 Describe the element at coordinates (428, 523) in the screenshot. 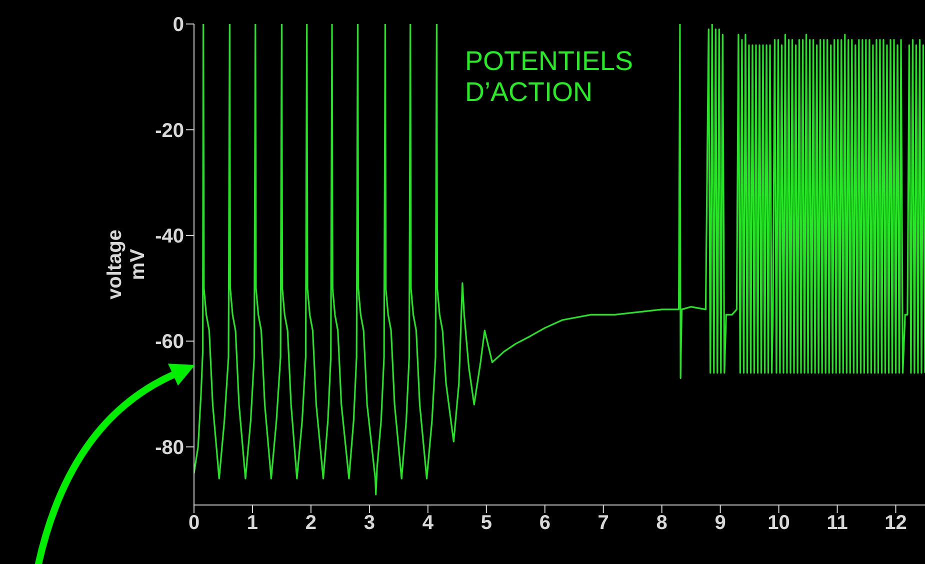

I see `x-tick-label: 4` at that location.